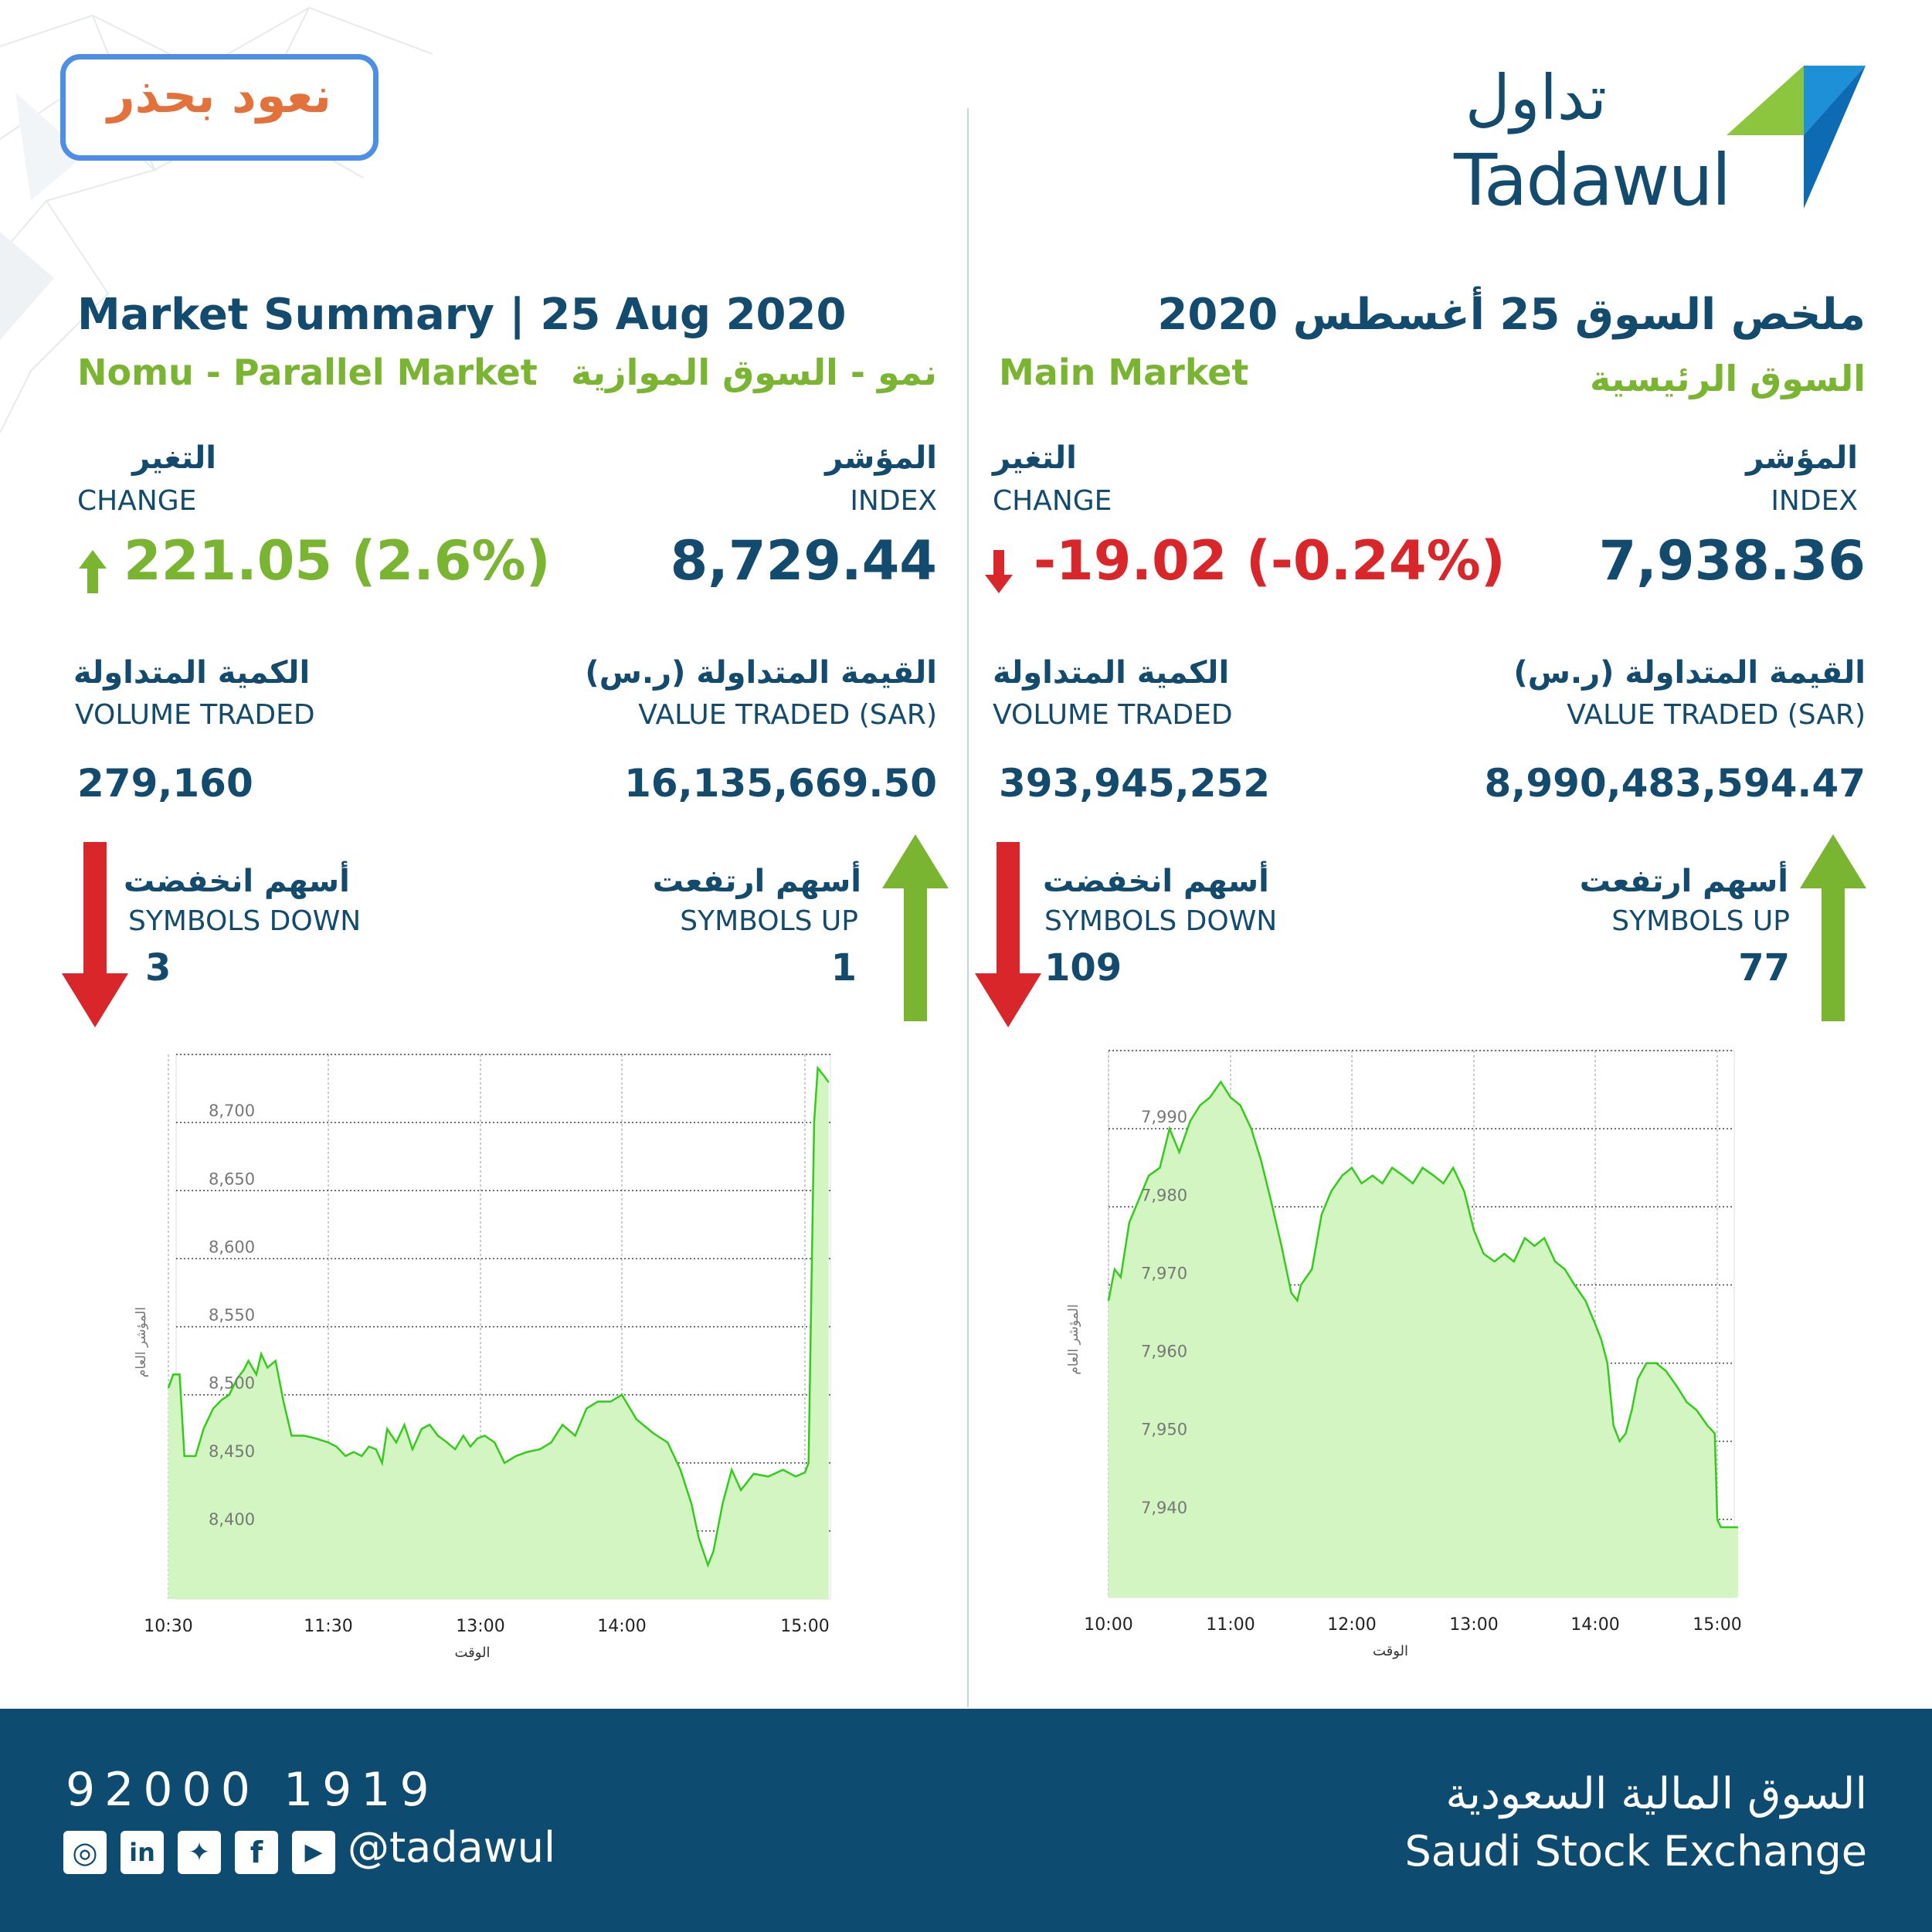 The image size is (1932, 1932). Describe the element at coordinates (1113, 715) in the screenshot. I see `main-volume-label-en: VOLUME TRADED` at that location.